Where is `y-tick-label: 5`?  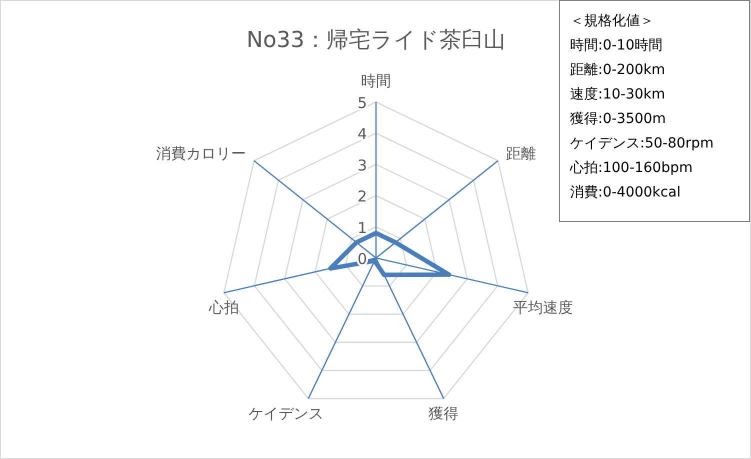
y-tick-label: 5 is located at coordinates (362, 103).